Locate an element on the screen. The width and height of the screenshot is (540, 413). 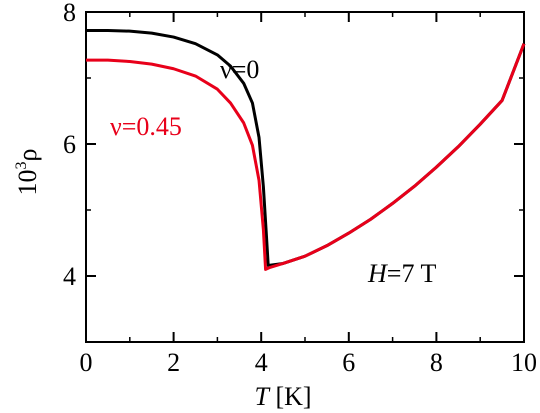
x-axis-label-symbol: T is located at coordinates (262, 396).